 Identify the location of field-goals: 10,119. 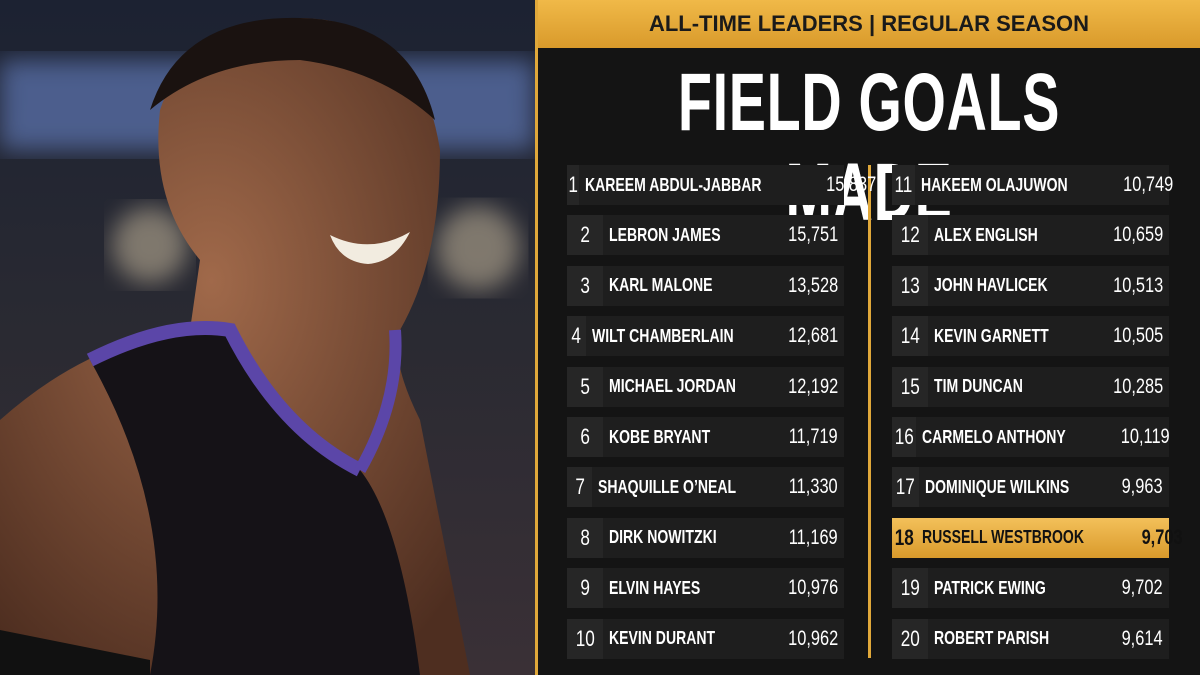
(1145, 436).